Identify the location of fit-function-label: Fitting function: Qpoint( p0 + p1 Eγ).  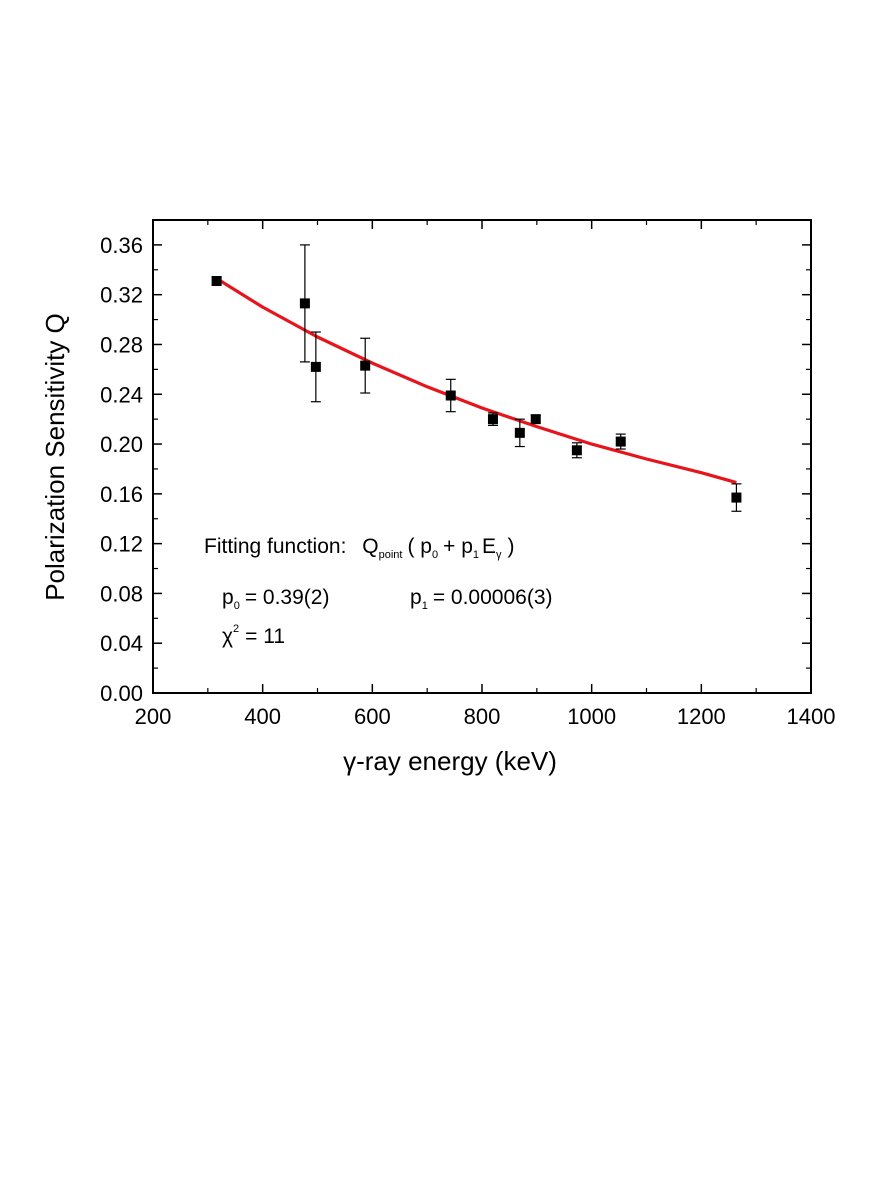
(359, 548).